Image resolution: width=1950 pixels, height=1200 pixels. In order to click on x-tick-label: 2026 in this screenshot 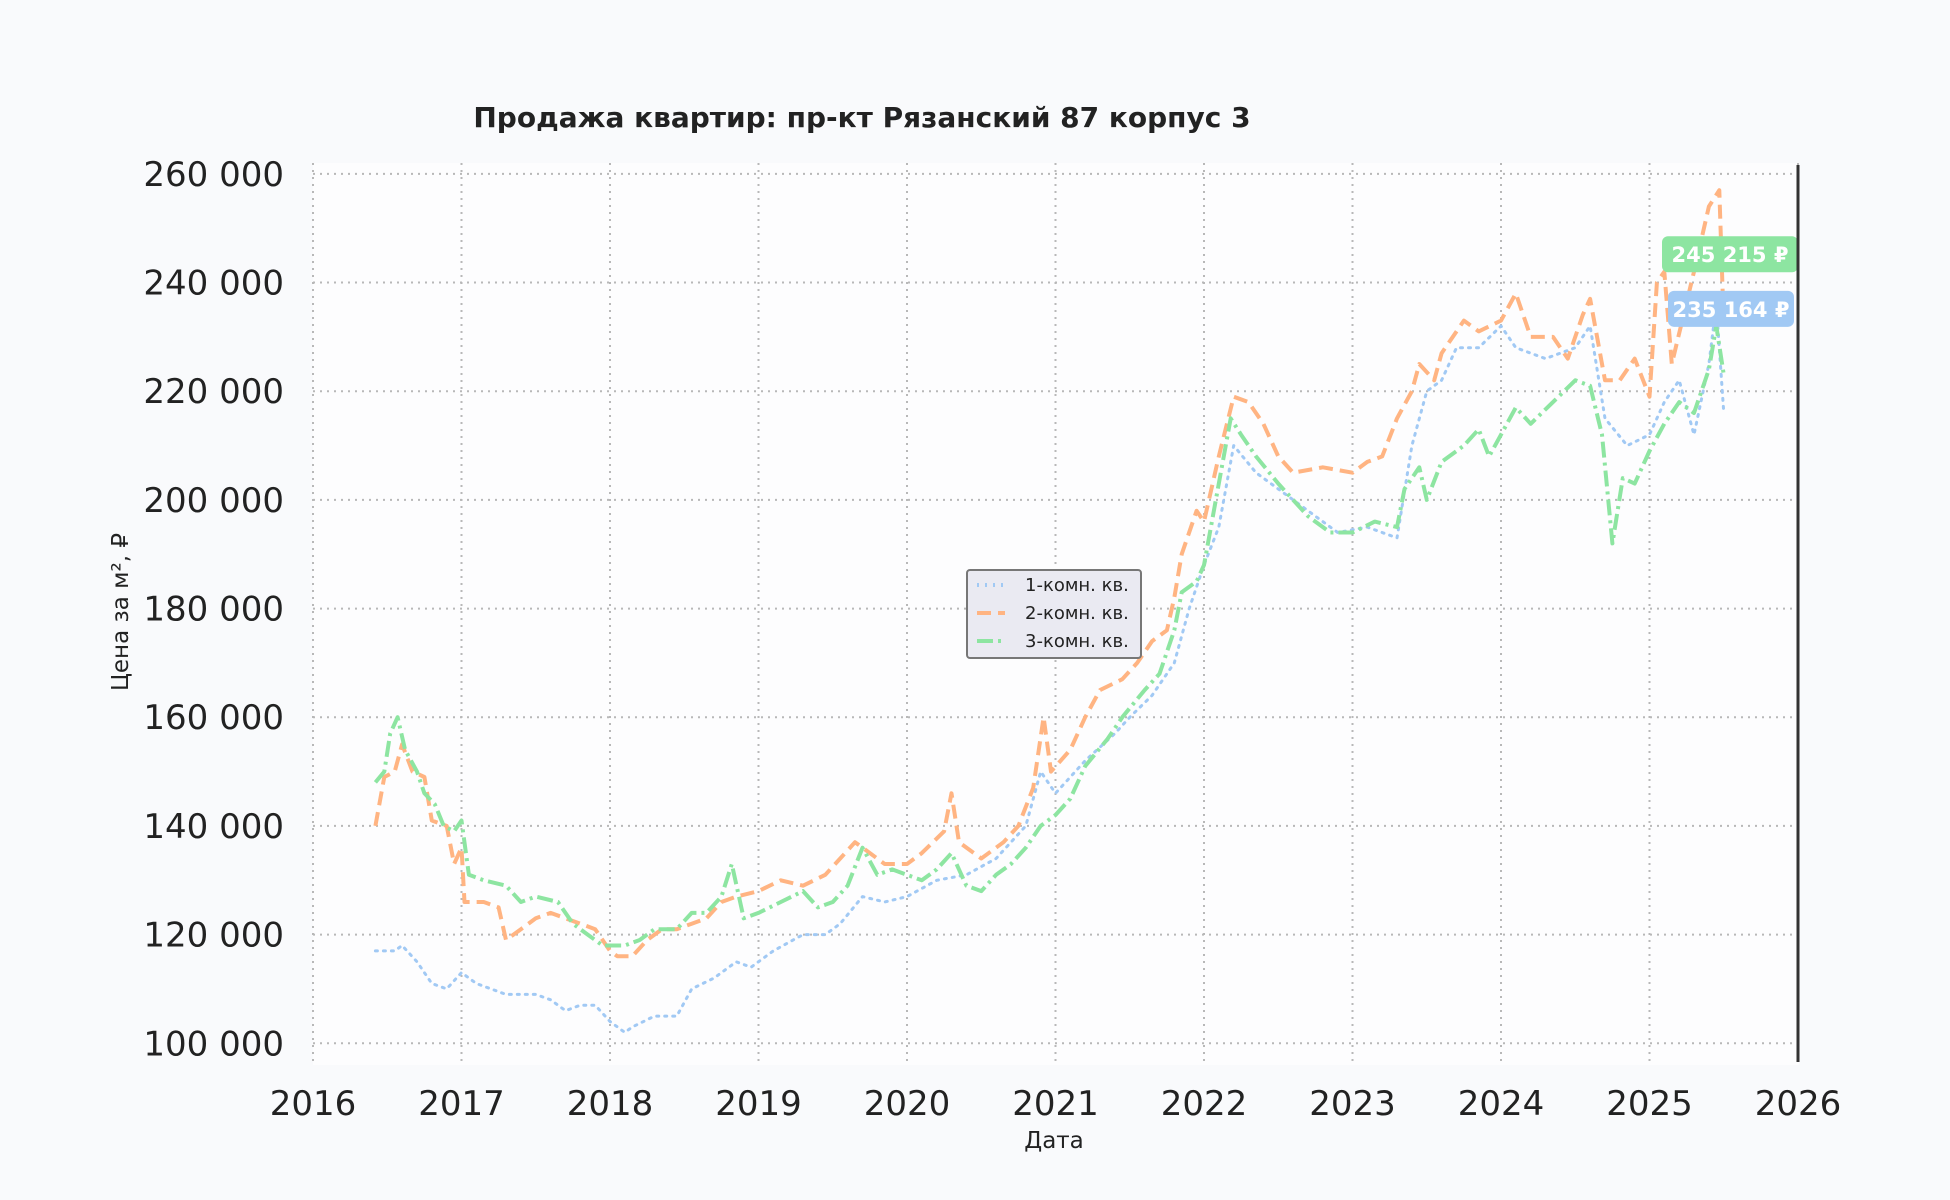, I will do `click(1798, 1104)`.